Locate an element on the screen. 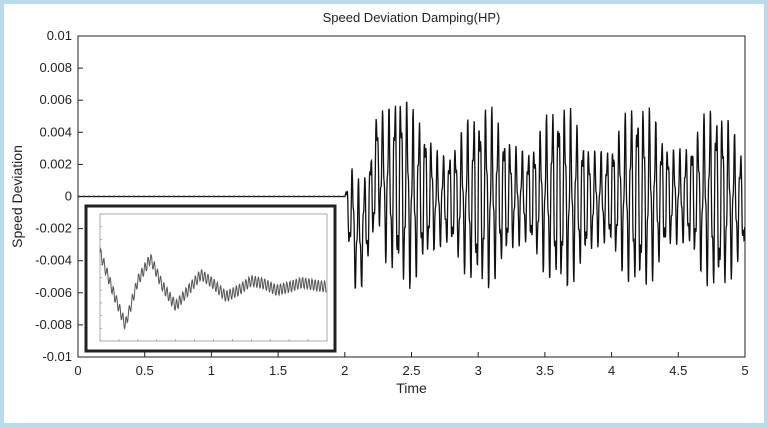 This screenshot has height=427, width=768. x-tick-label: 0 is located at coordinates (77, 370).